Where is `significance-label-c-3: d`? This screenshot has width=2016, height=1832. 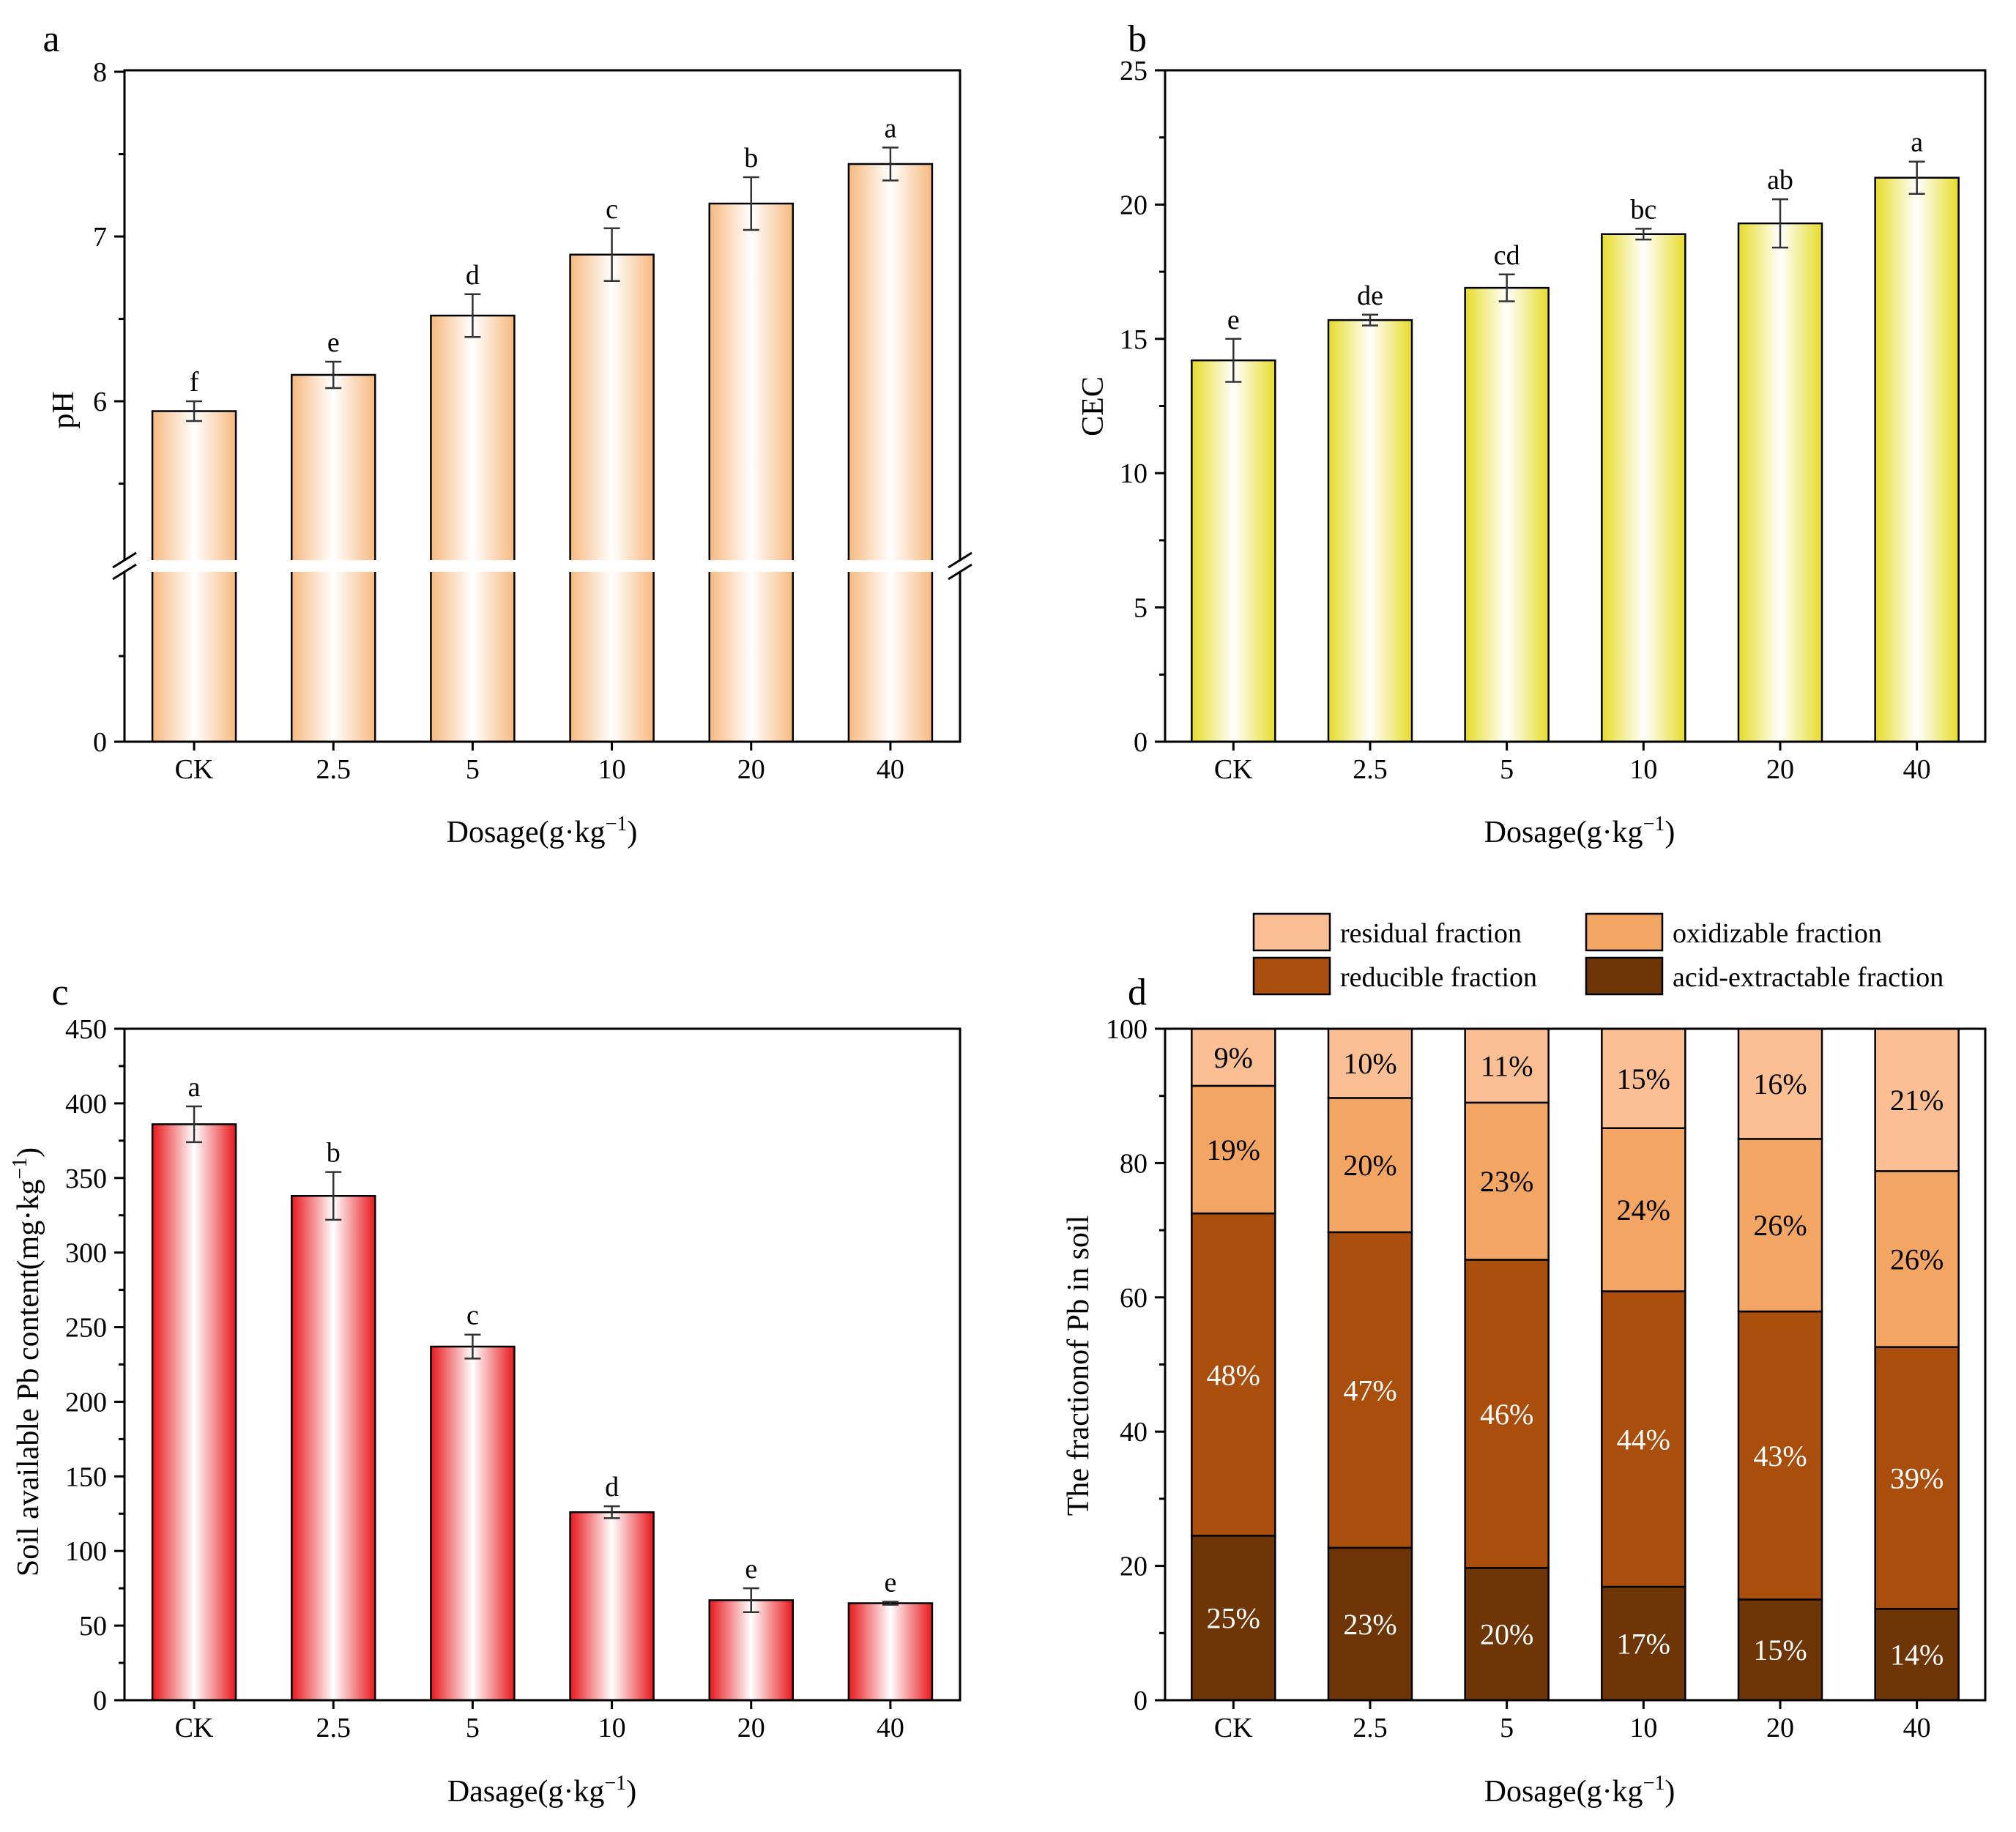
significance-label-c-3: d is located at coordinates (612, 1487).